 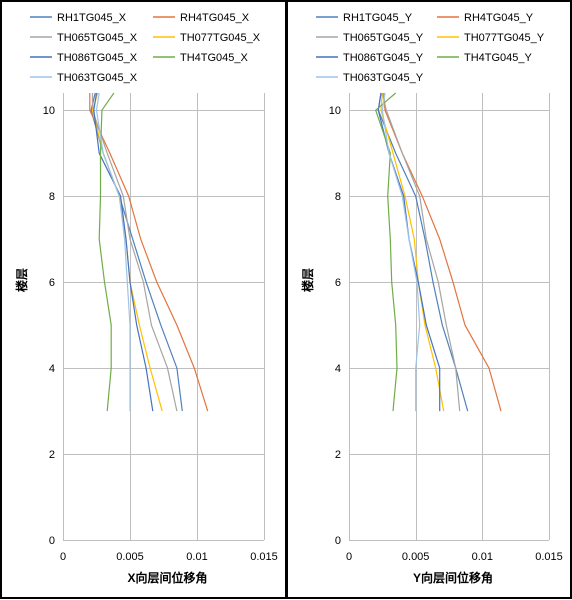 I want to click on series-line-th063tg045_x, so click(x=113, y=252).